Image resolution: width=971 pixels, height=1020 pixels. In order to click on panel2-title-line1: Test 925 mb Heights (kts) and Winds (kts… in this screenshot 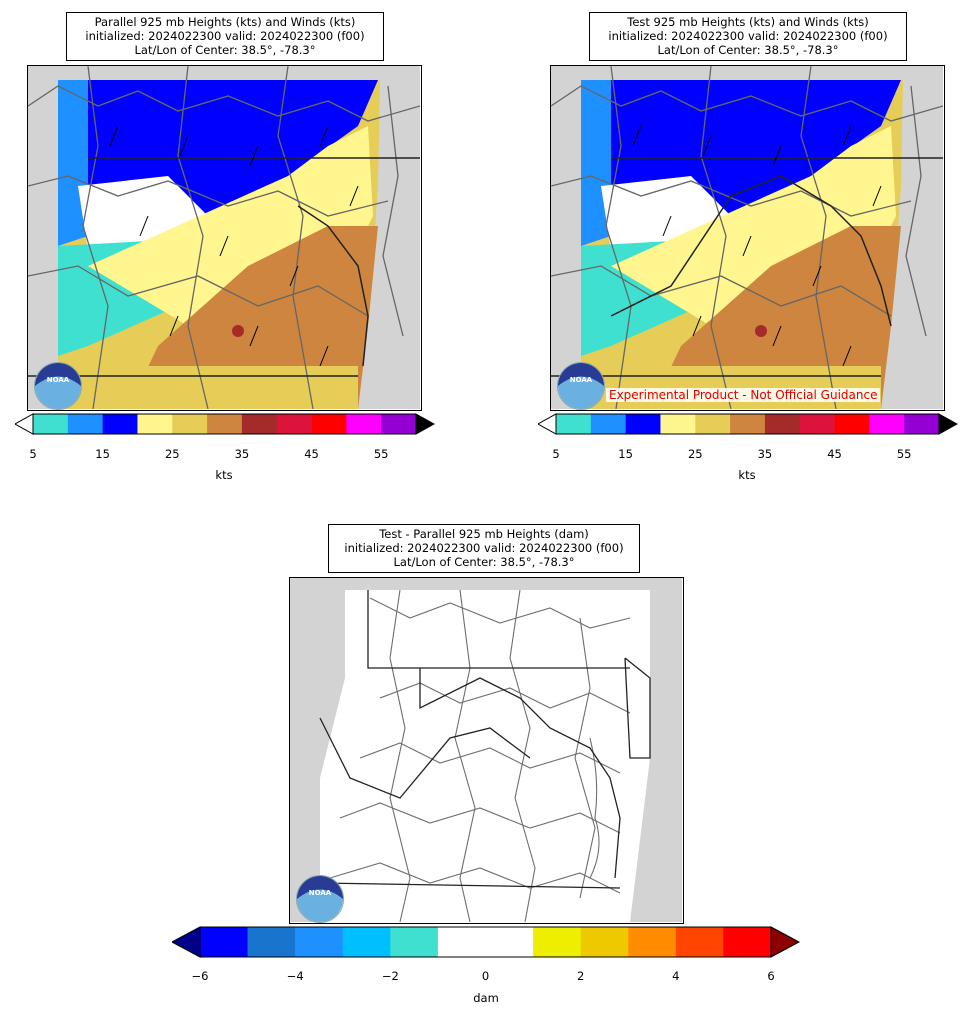, I will do `click(748, 22)`.